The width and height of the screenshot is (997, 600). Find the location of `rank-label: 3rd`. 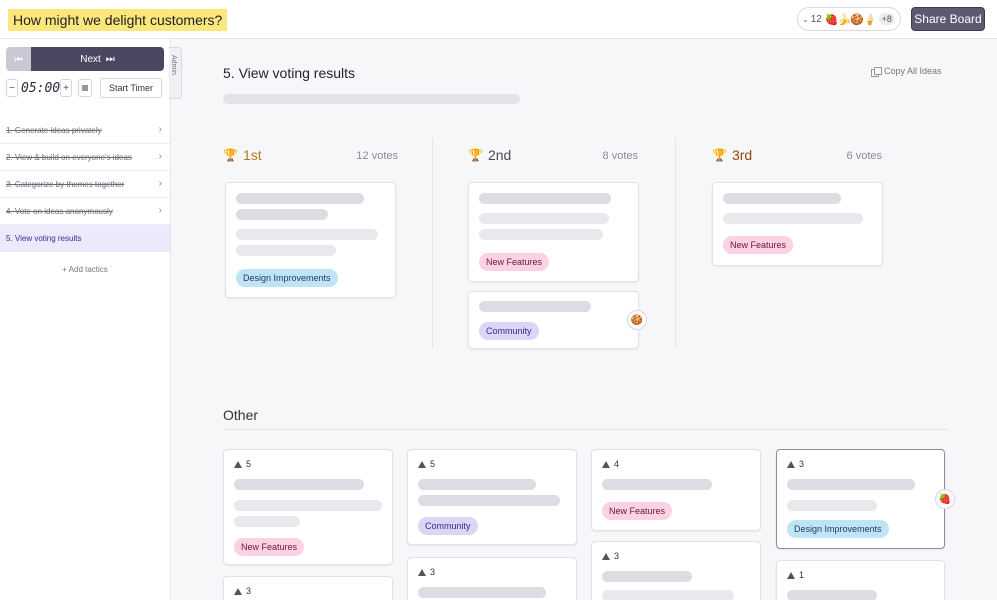

rank-label: 3rd is located at coordinates (742, 155).